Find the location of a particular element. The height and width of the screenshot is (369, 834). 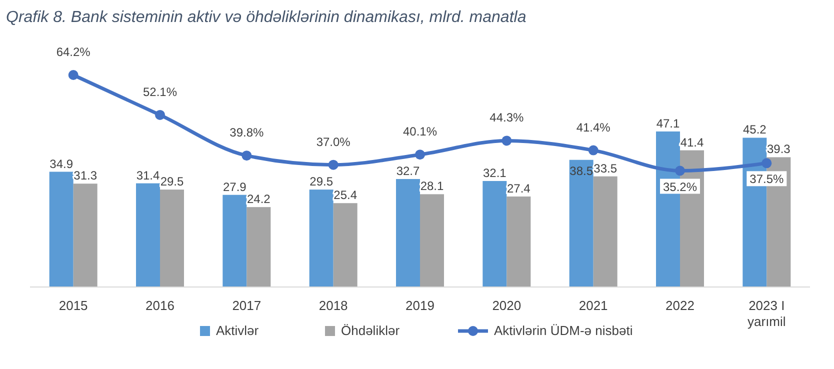

x-tick-label: 2016 is located at coordinates (160, 305).